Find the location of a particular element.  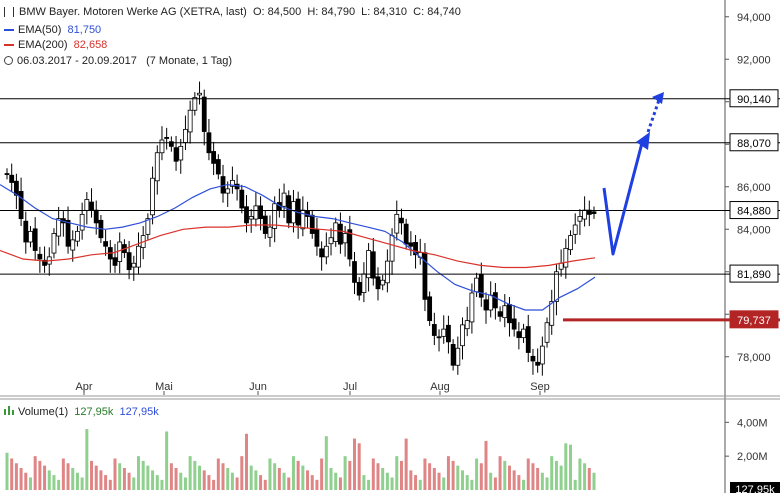

forecast-arrow-dotted is located at coordinates (654, 114).